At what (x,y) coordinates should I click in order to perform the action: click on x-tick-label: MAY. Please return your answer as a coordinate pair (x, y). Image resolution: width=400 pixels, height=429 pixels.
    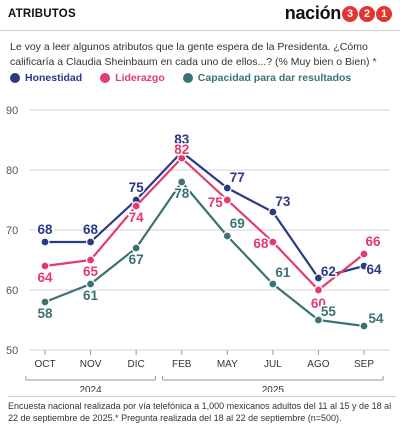
    Looking at the image, I should click on (227, 364).